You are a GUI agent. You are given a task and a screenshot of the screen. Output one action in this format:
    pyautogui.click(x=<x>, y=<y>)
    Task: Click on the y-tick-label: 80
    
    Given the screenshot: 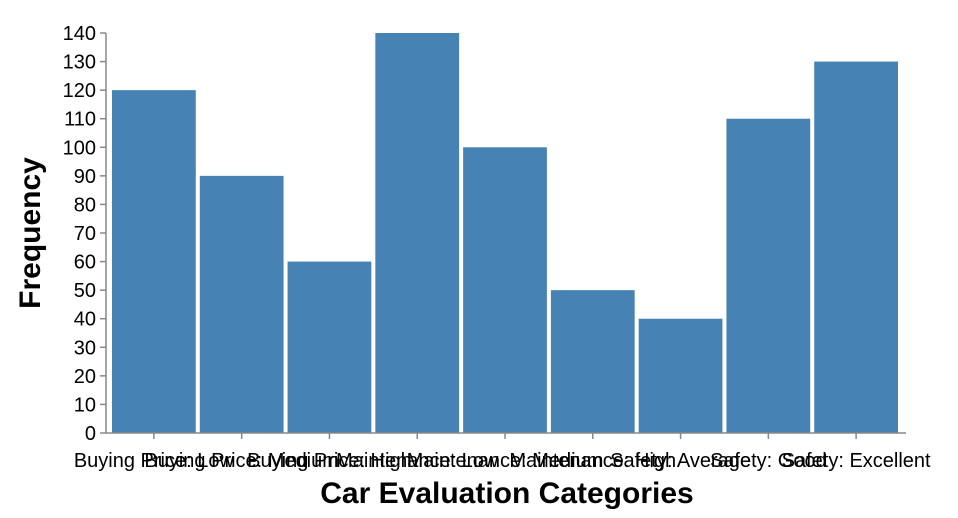 What is the action you would take?
    pyautogui.click(x=85, y=205)
    